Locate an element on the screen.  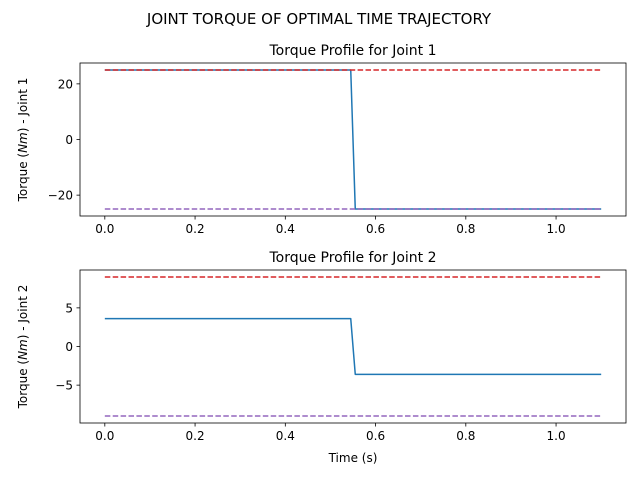
series-torque-line is located at coordinates (353, 346).